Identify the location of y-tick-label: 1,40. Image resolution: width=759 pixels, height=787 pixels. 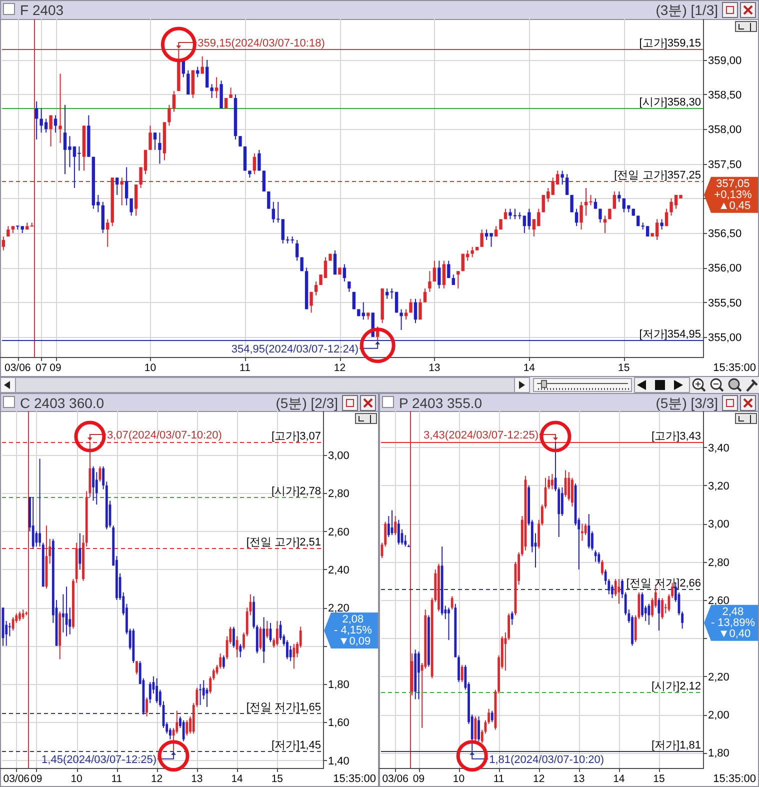
(339, 761).